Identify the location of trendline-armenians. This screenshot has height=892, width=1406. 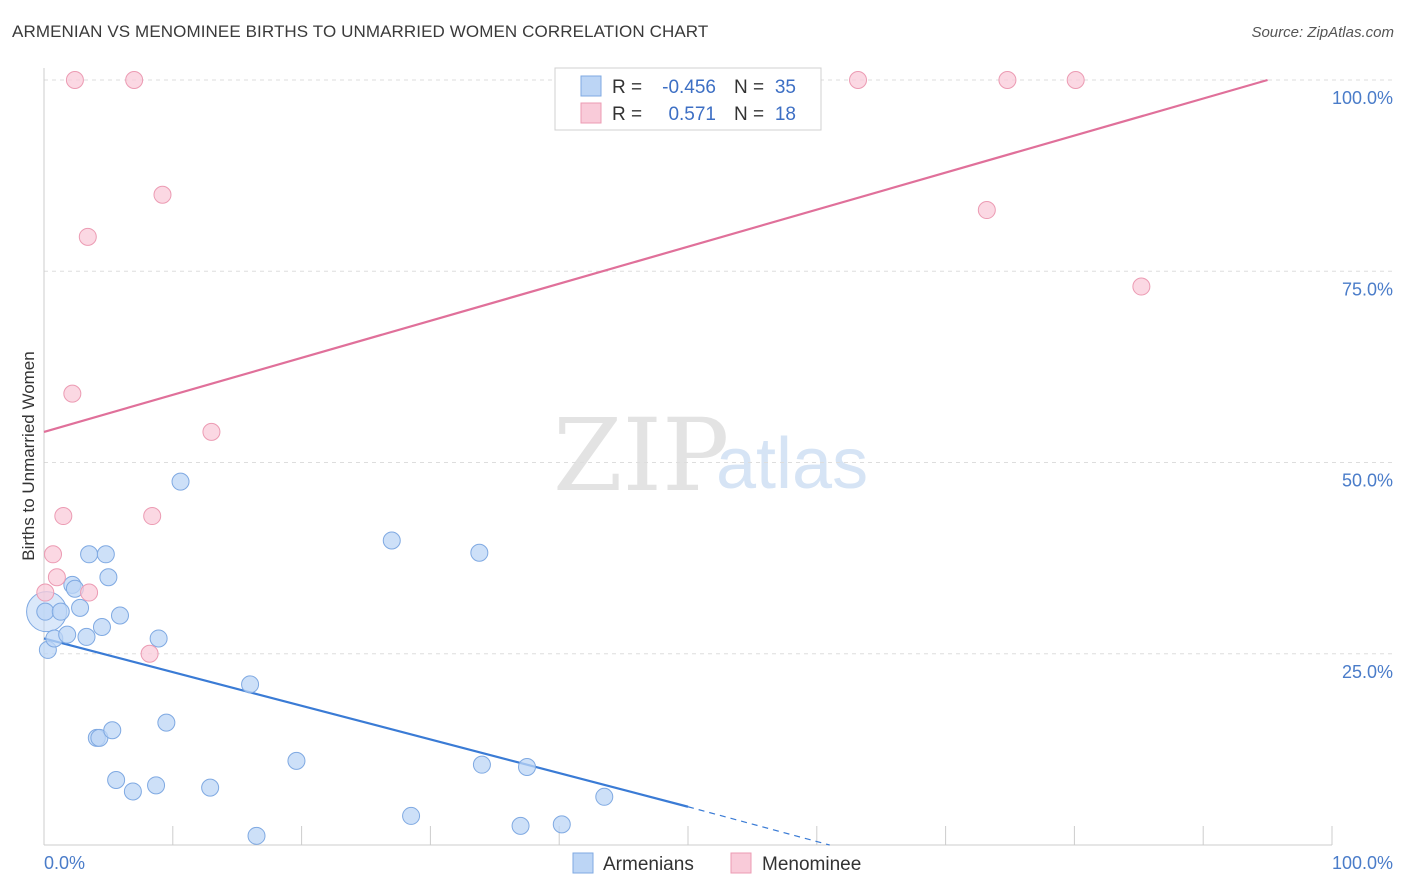
(366, 722).